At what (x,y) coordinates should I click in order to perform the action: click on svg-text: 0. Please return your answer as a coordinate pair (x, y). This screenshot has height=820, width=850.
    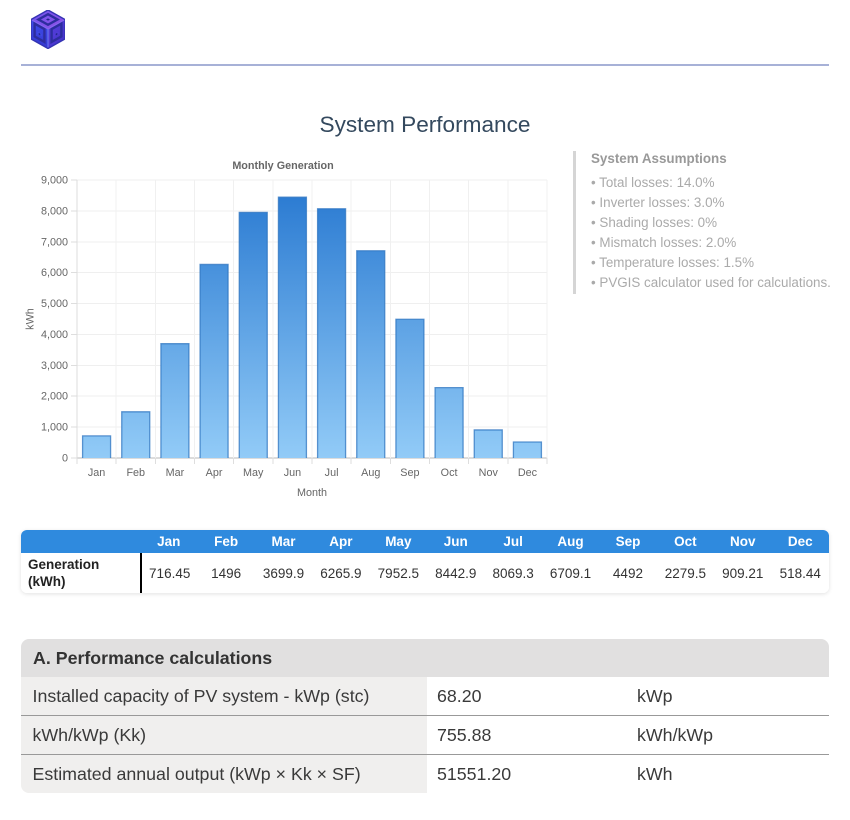
    Looking at the image, I should click on (65, 459).